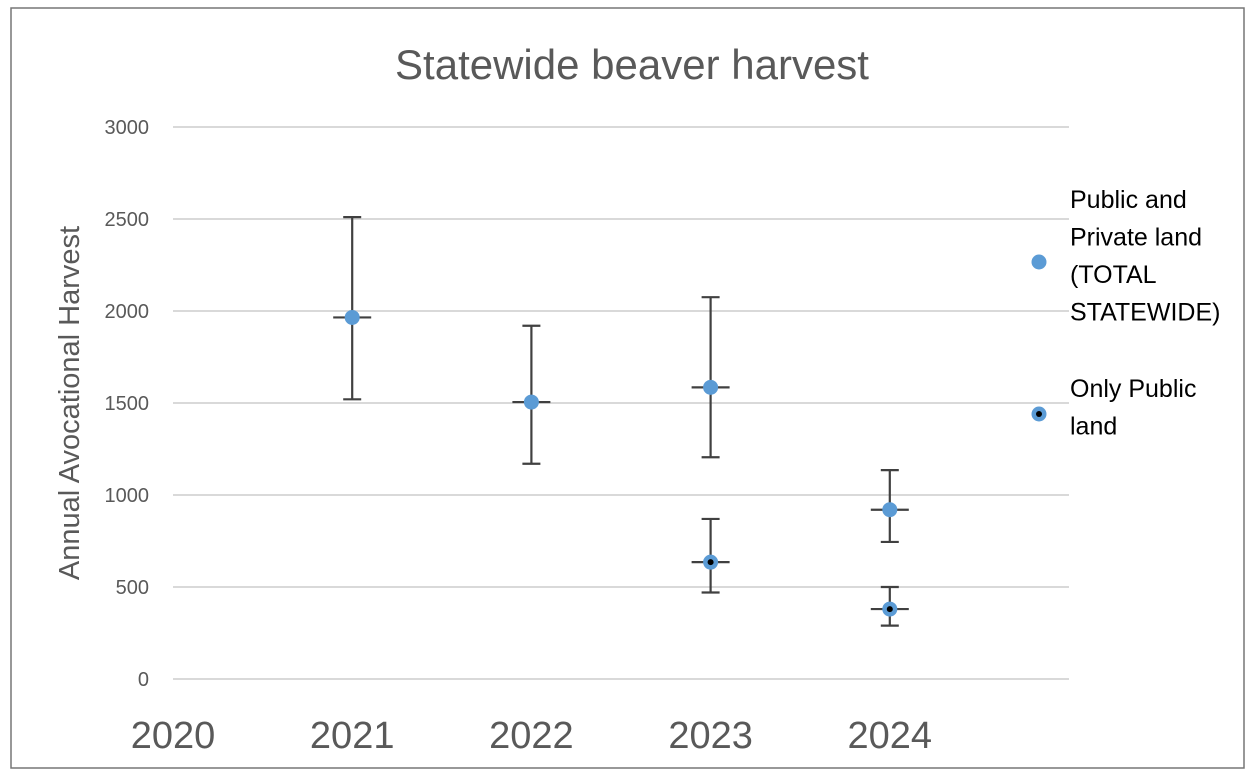 The image size is (1247, 775). What do you see at coordinates (132, 588) in the screenshot?
I see `y-tick-500: 500` at bounding box center [132, 588].